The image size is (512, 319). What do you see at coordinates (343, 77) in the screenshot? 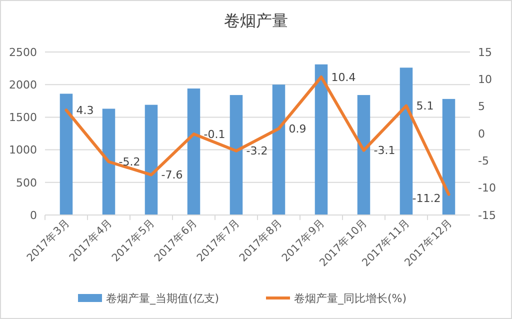
I see `data-label: 10.4` at bounding box center [343, 77].